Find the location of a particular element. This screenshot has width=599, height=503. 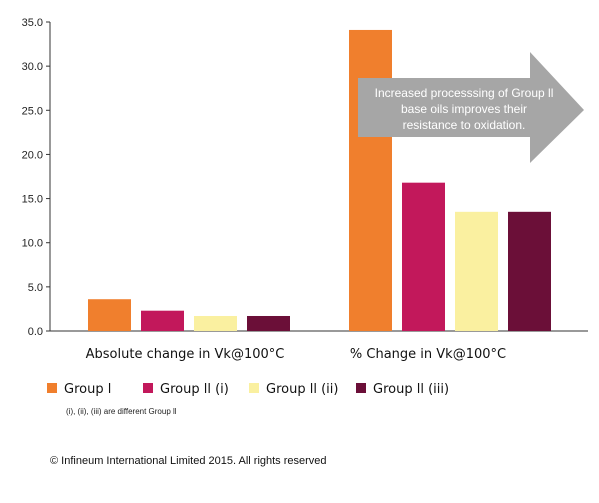

y-tick-label: 5.0 is located at coordinates (35, 288).